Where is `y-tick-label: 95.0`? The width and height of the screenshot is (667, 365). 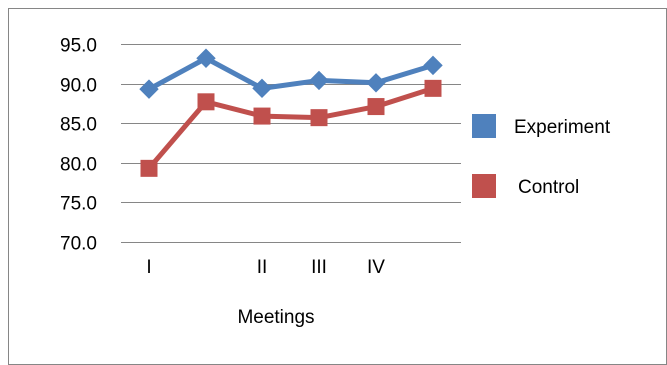 y-tick-label: 95.0 is located at coordinates (78, 46).